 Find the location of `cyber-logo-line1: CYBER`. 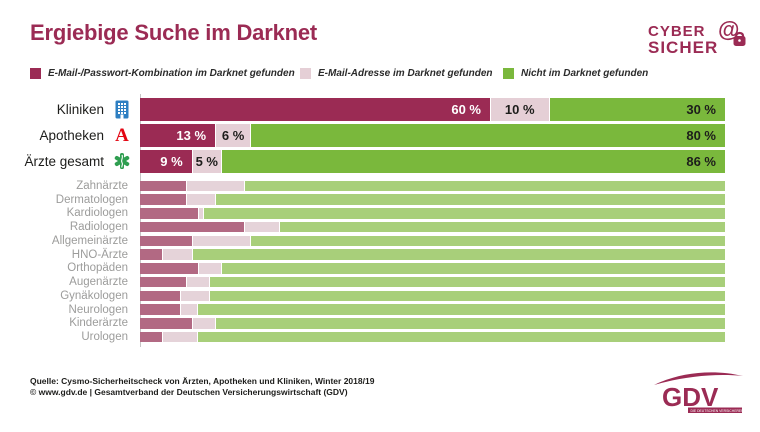

cyber-logo-line1: CYBER is located at coordinates (677, 31).